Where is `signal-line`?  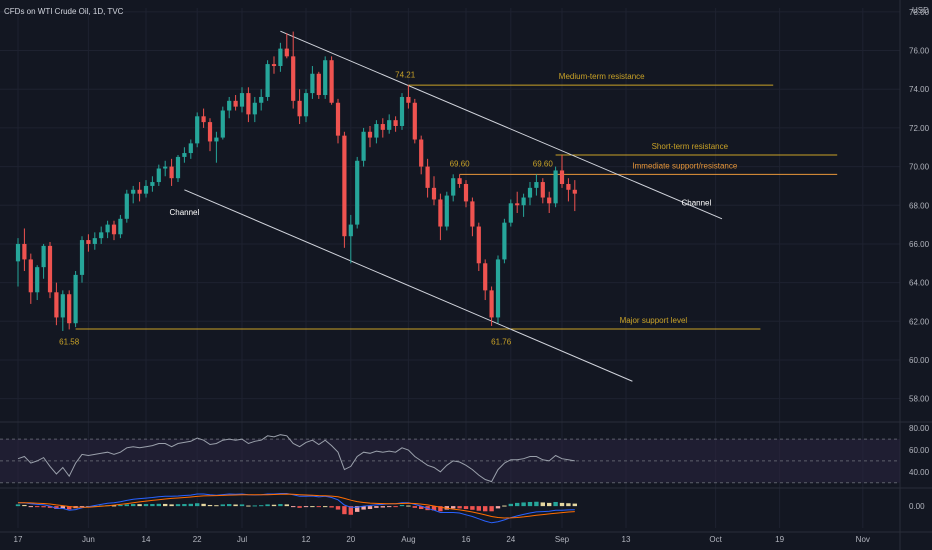
signal-line is located at coordinates (296, 506).